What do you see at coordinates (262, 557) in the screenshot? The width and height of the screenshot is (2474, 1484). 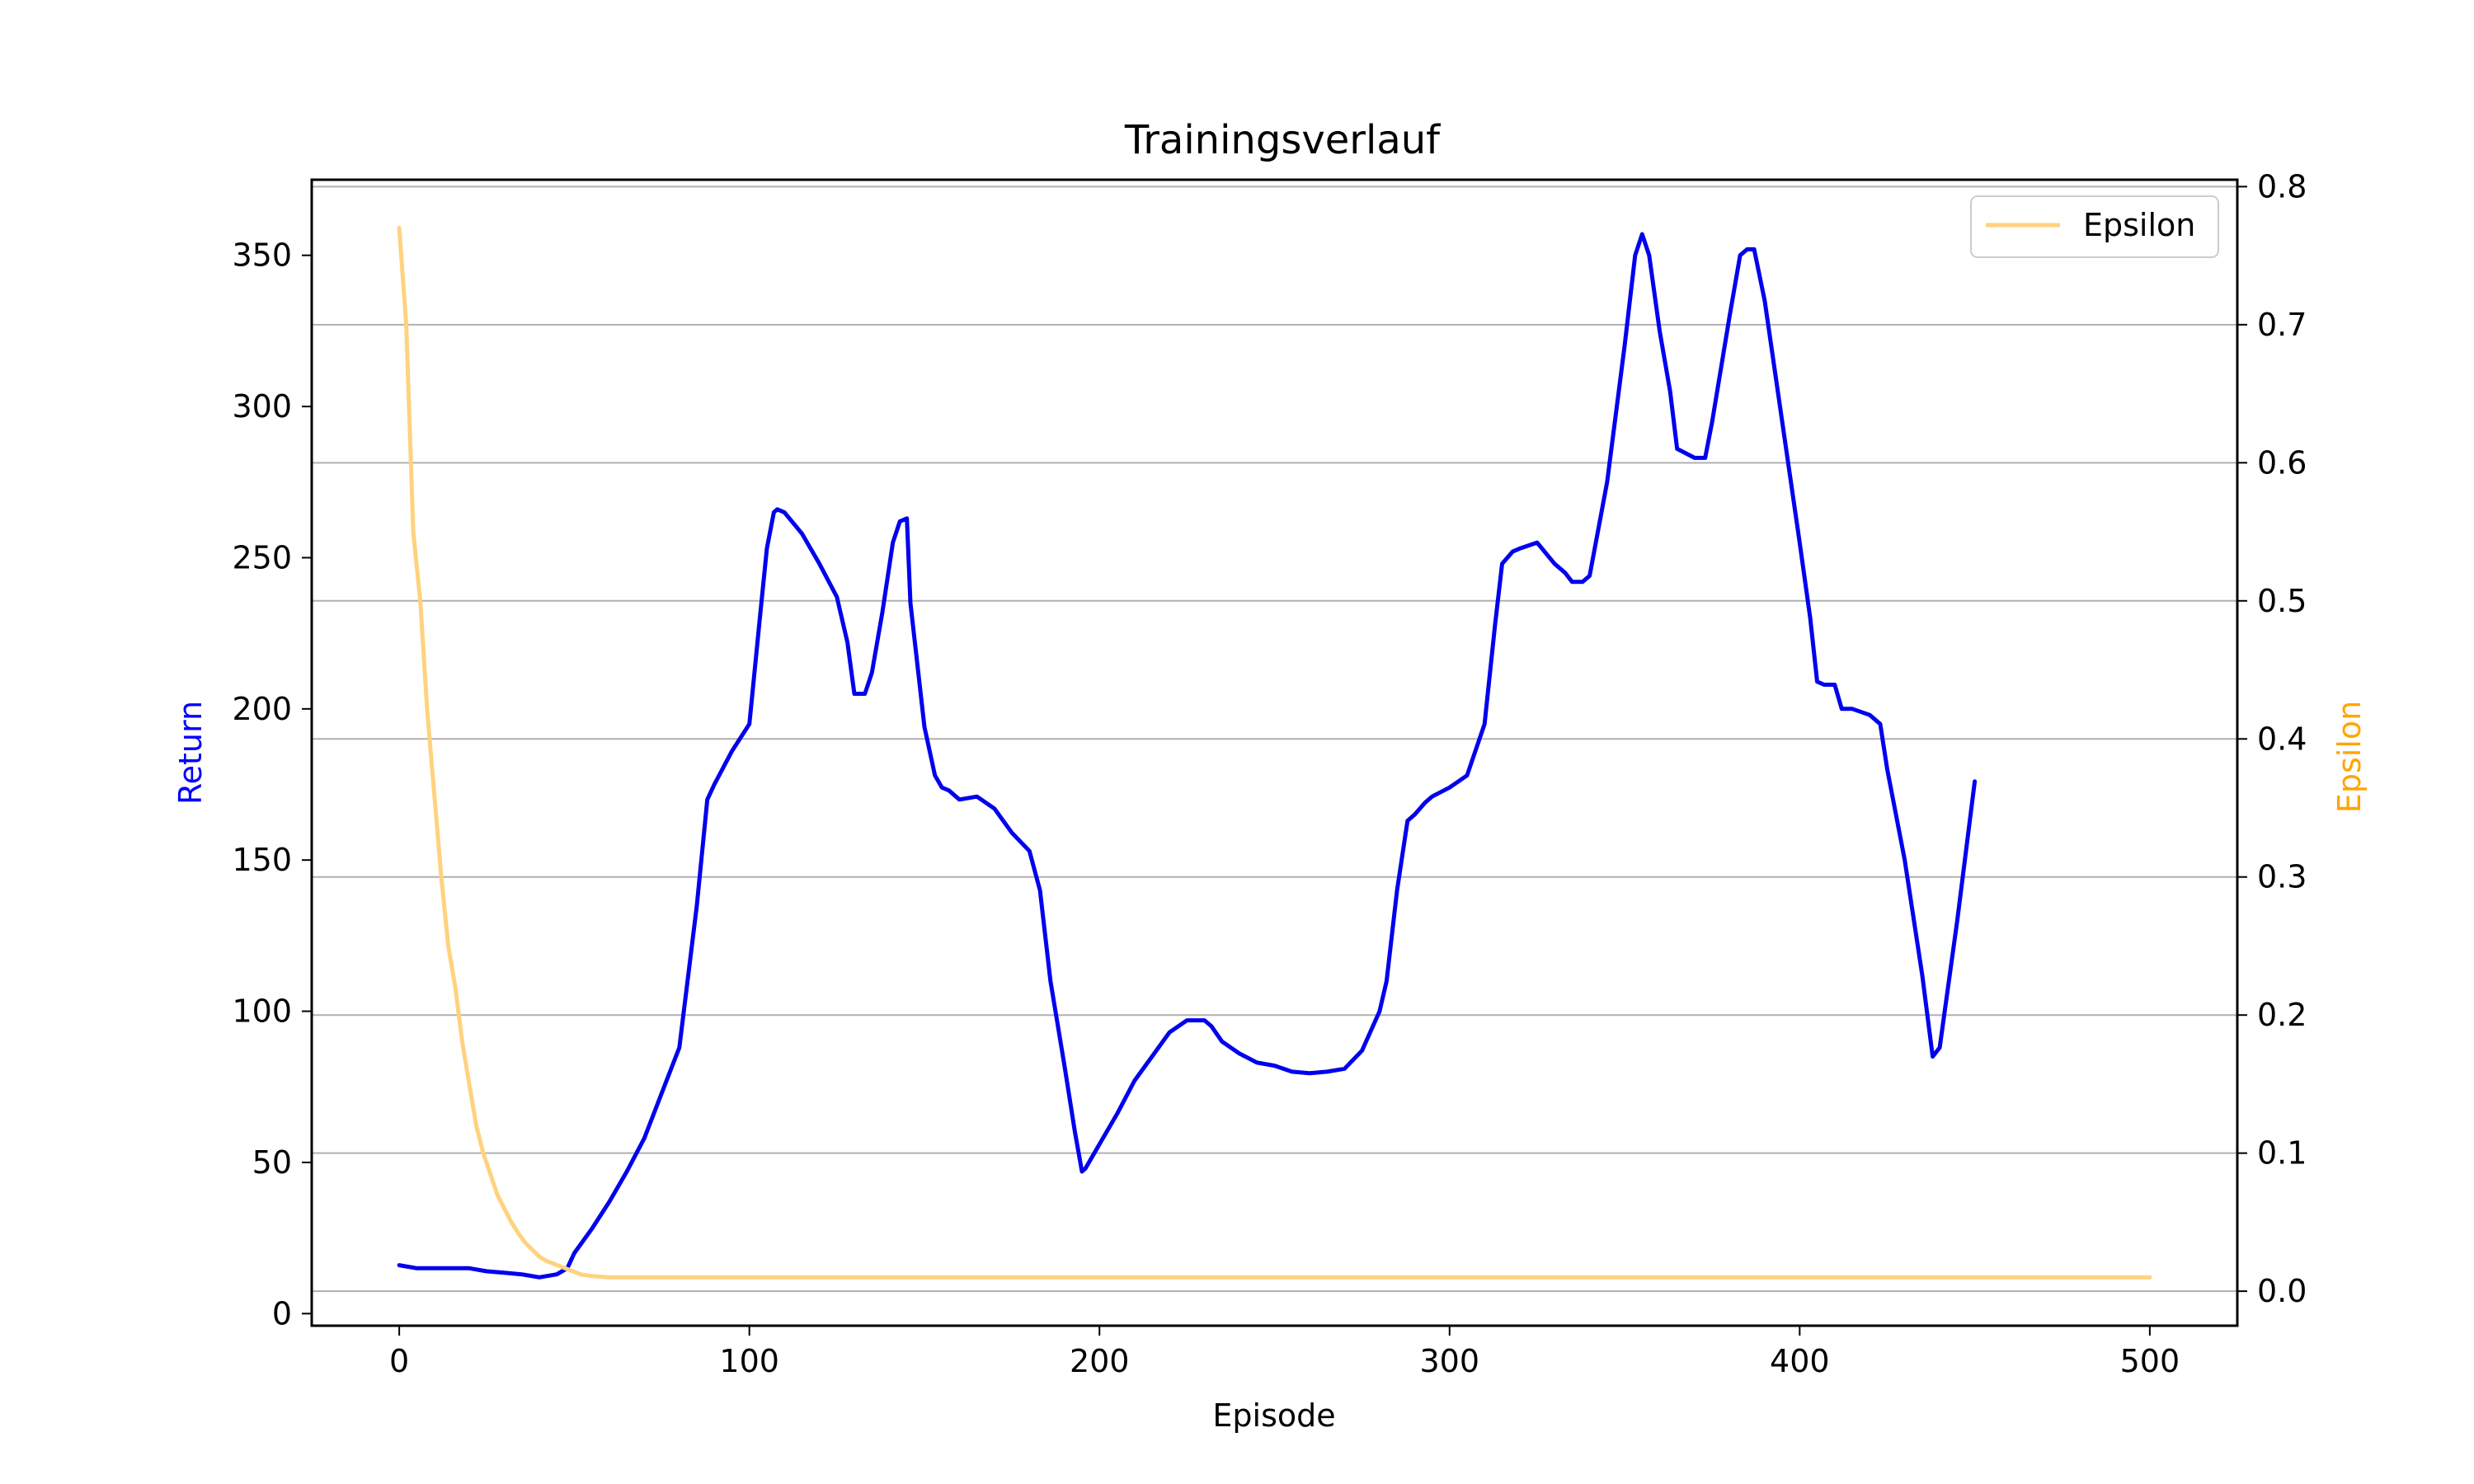 I see `y-left-tick-label: 250` at bounding box center [262, 557].